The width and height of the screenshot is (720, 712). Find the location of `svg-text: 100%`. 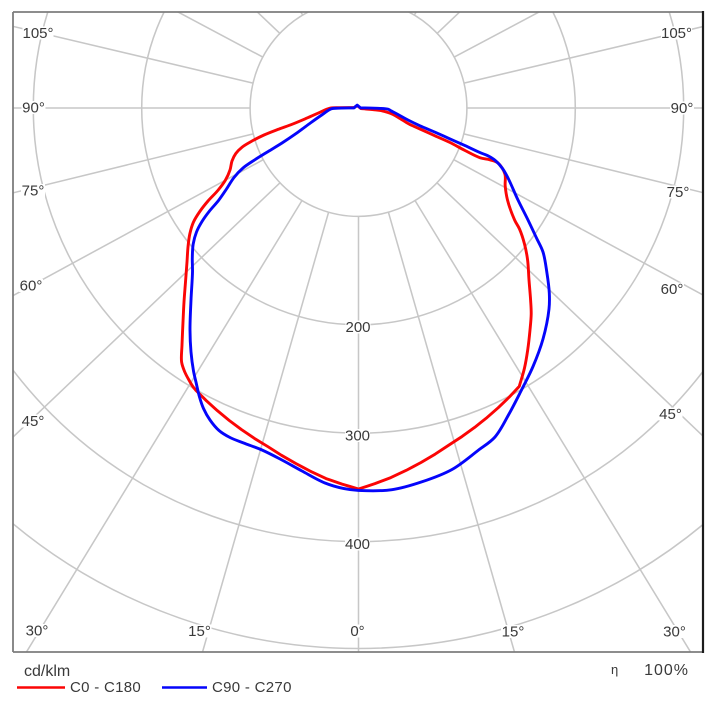

svg-text: 100% is located at coordinates (666, 670).